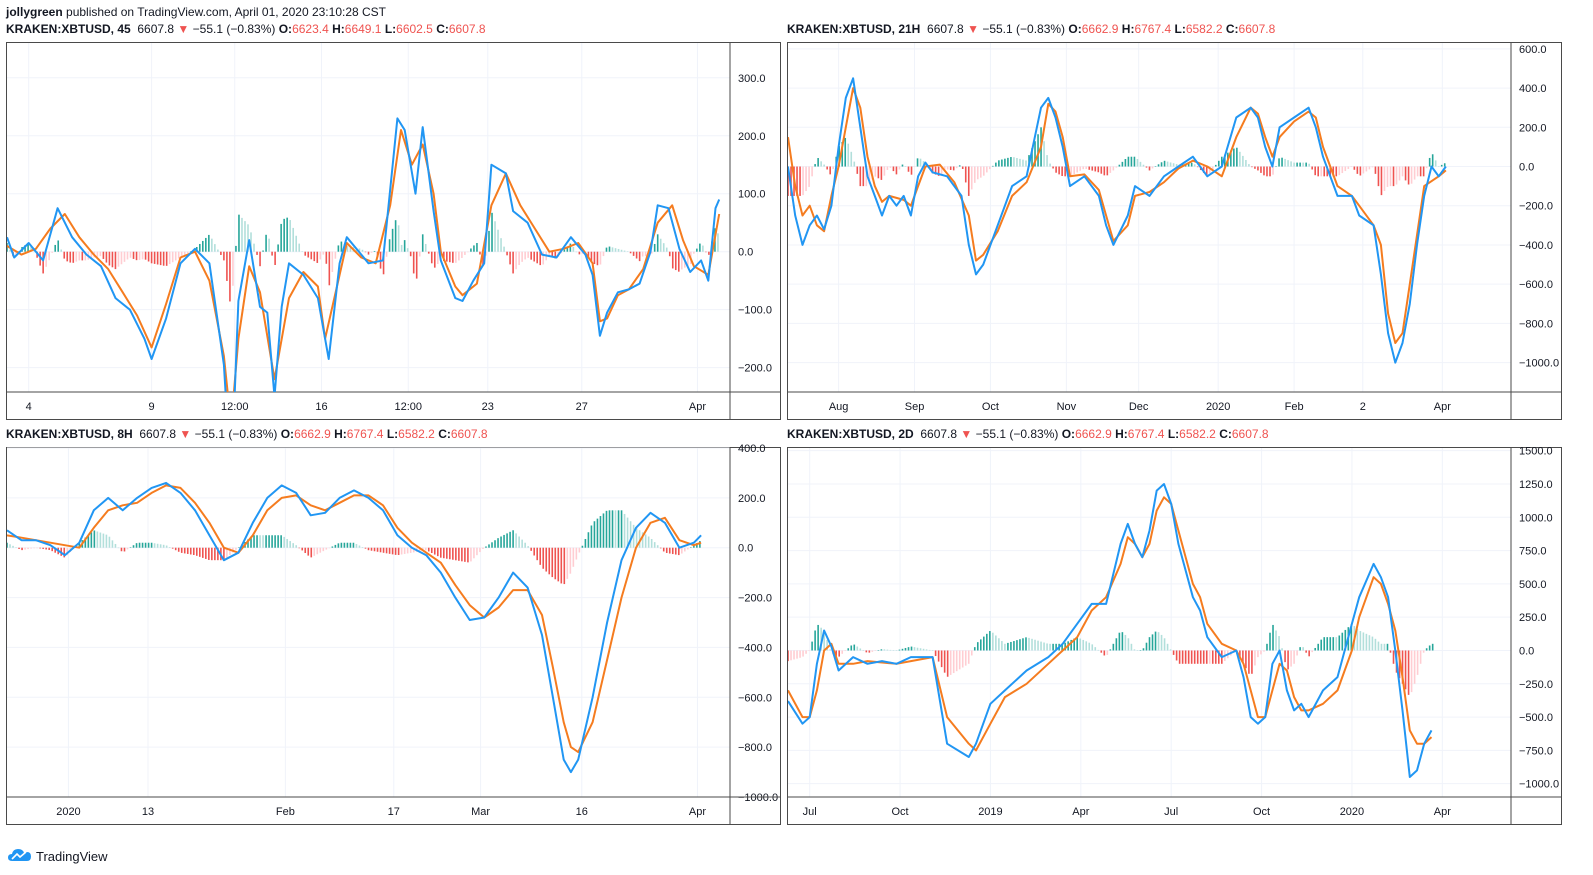 The width and height of the screenshot is (1593, 875). What do you see at coordinates (1225, 434) in the screenshot?
I see `close-label: C:` at bounding box center [1225, 434].